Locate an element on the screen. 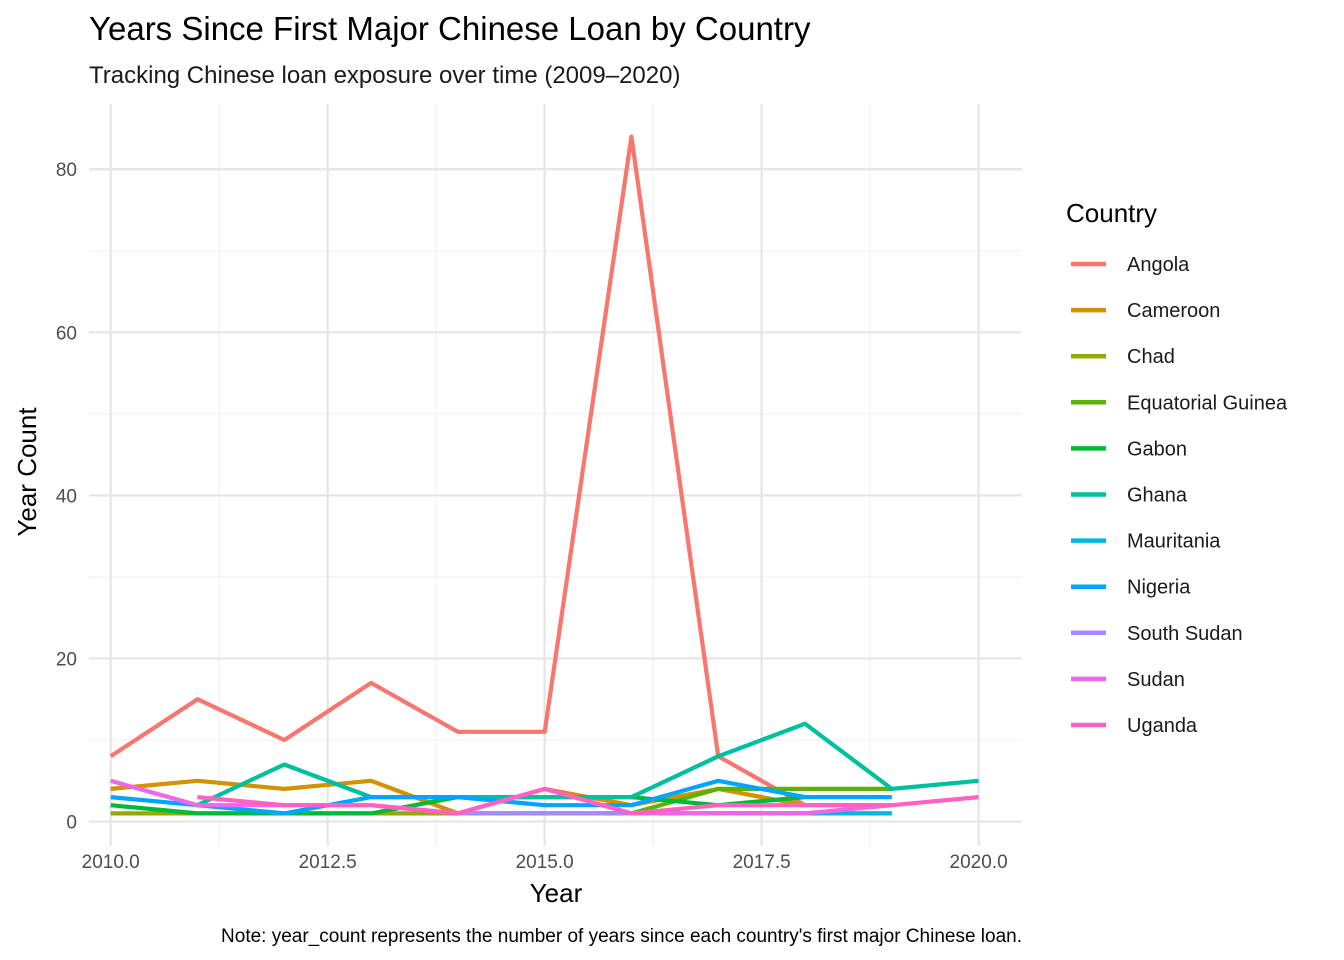 This screenshot has width=1344, height=960. x-axis-title: Year is located at coordinates (556, 893).